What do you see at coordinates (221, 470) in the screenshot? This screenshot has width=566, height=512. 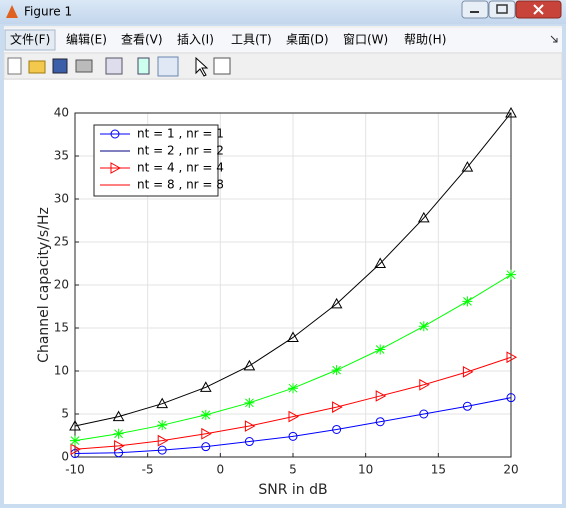 I see `x-tick-label: 0` at bounding box center [221, 470].